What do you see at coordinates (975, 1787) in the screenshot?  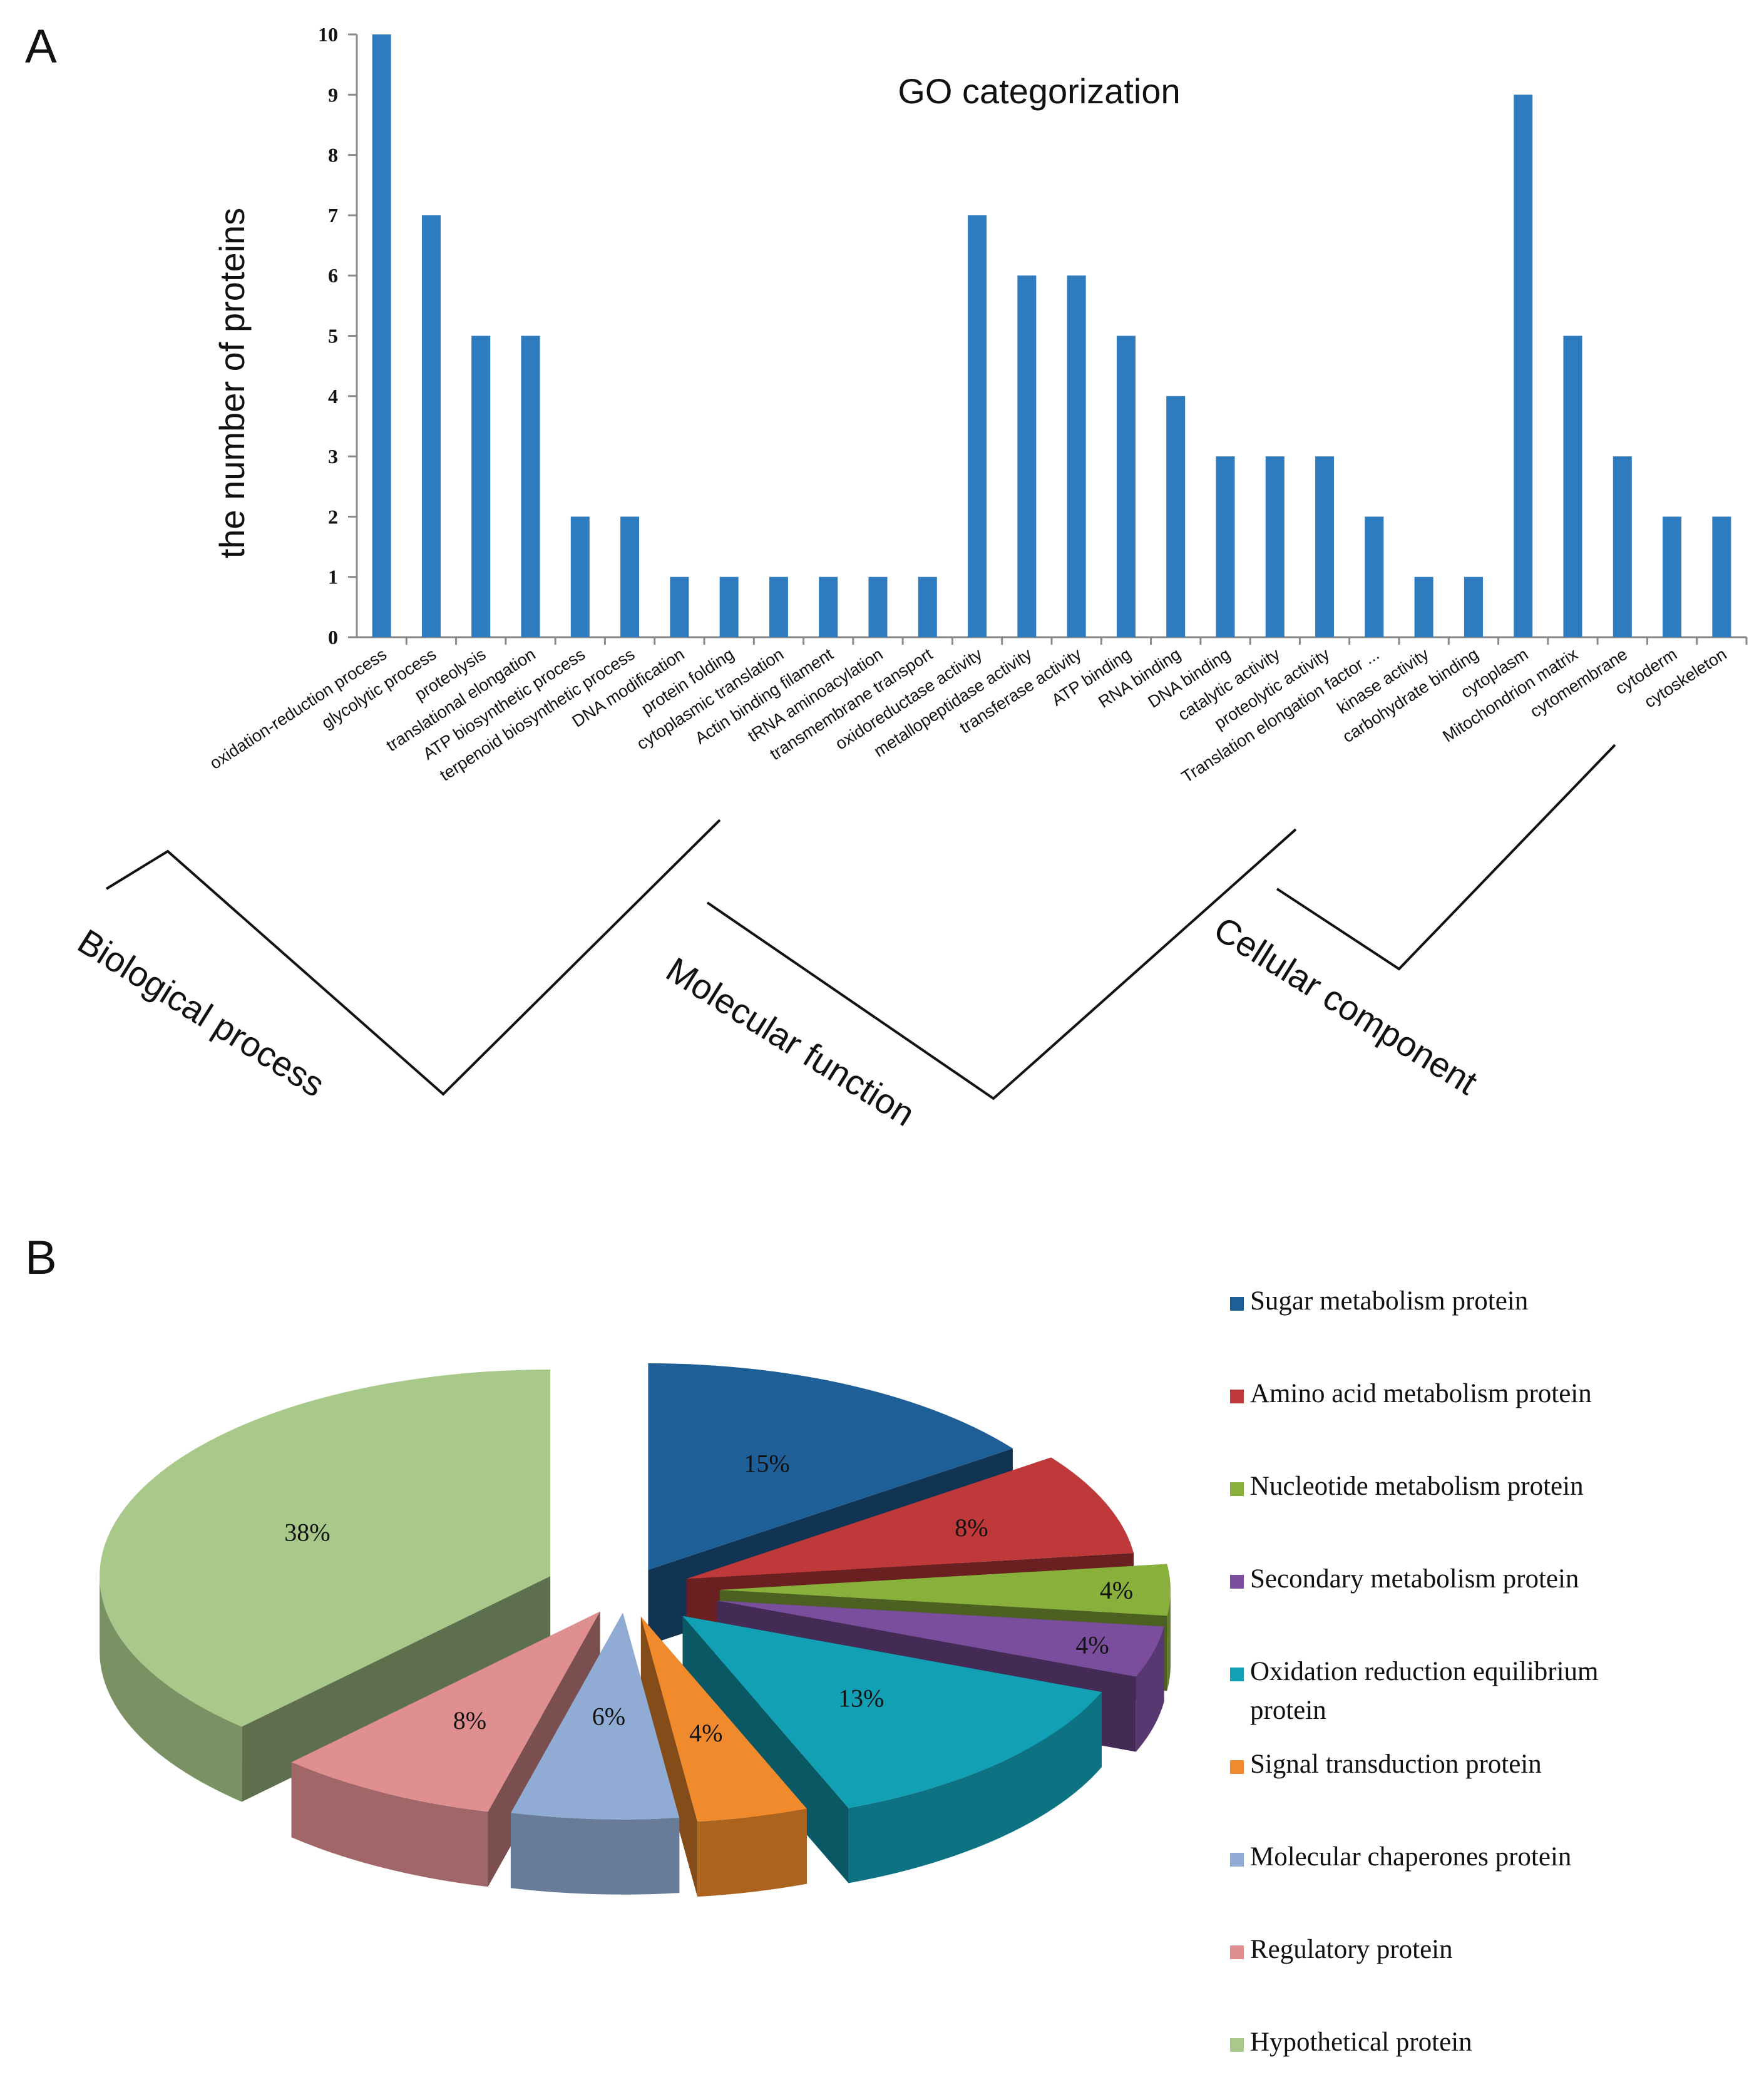 I see `slice-side-oxidation-reduction-equilibrium-protein` at bounding box center [975, 1787].